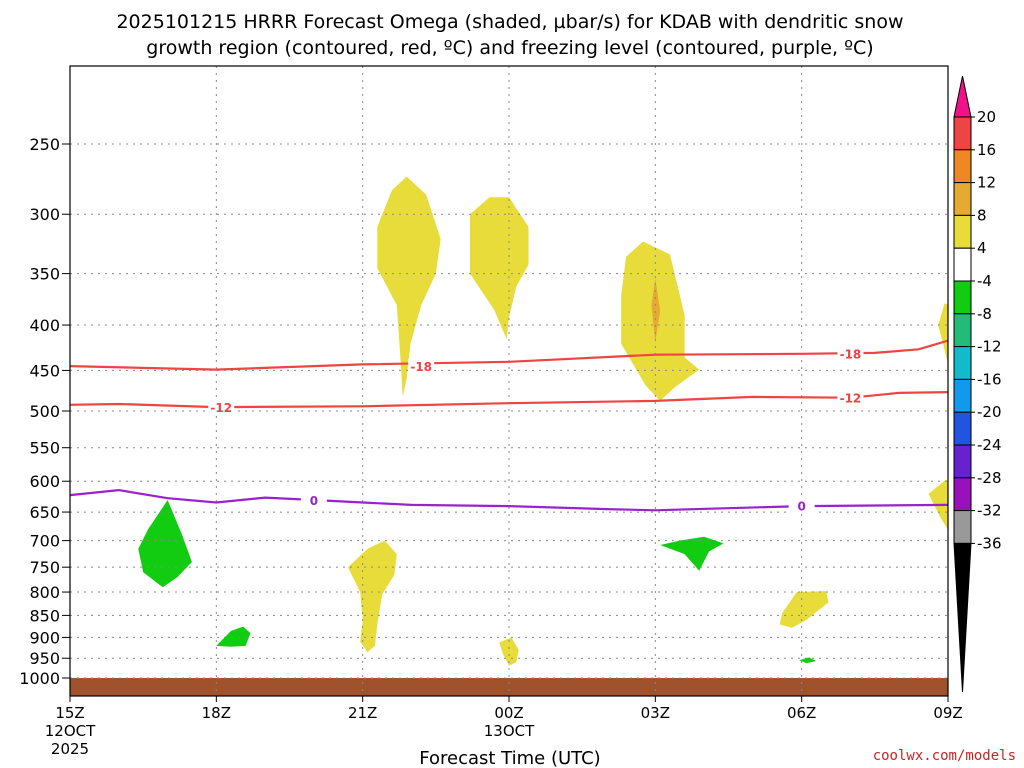 This screenshot has height=768, width=1024. I want to click on omega-pos-b, so click(499, 268).